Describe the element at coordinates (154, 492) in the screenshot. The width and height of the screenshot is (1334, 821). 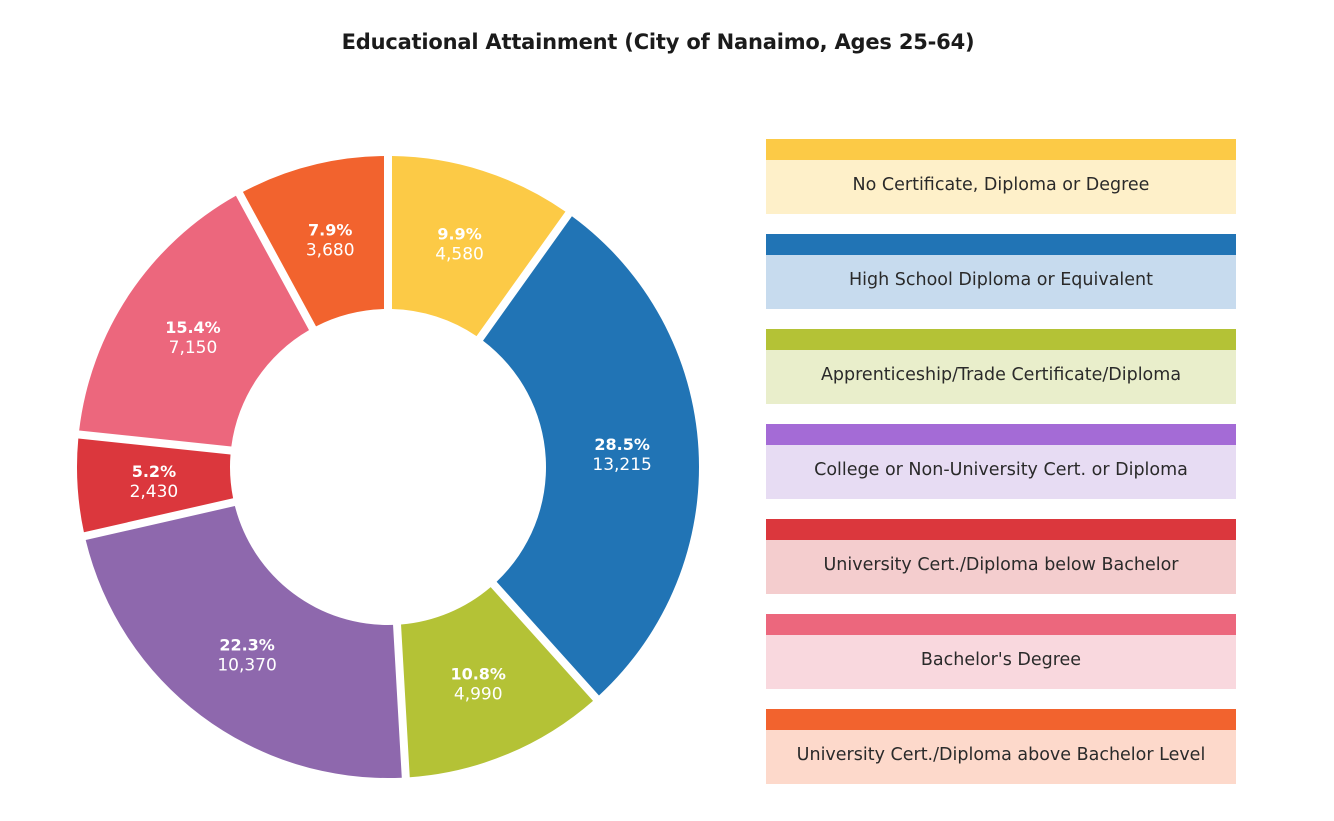
I see `slice-value-label: 2,430` at that location.